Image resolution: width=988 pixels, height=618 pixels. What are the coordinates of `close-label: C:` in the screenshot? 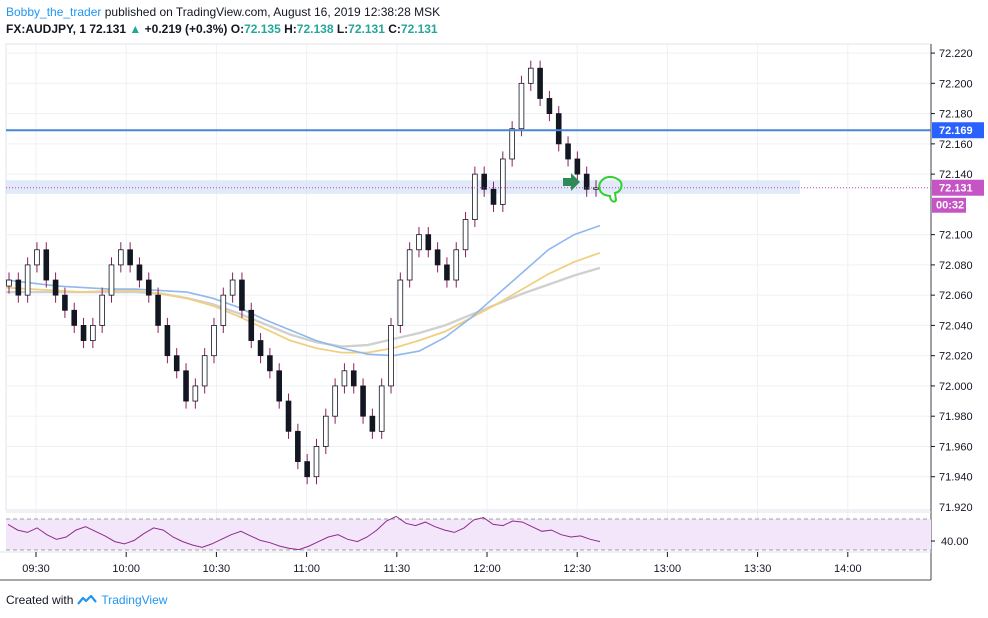 It's located at (394, 29).